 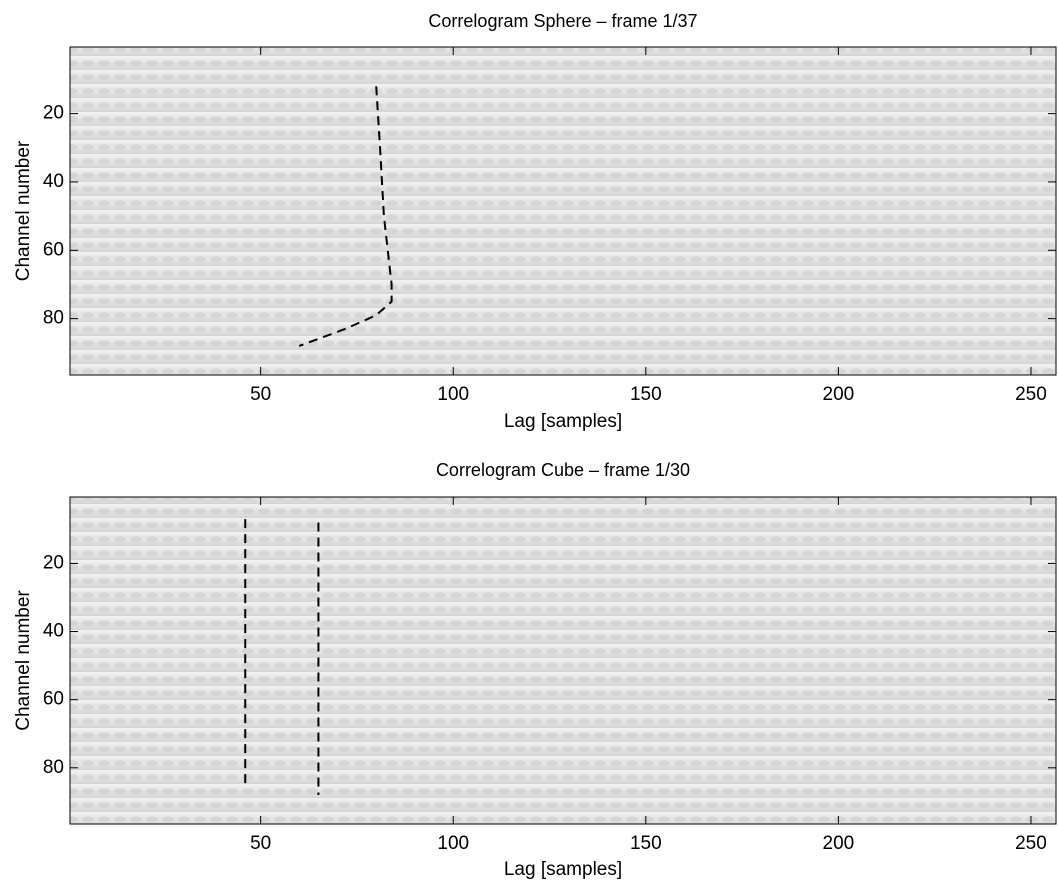 What do you see at coordinates (345, 216) in the screenshot?
I see `dashed-line` at bounding box center [345, 216].